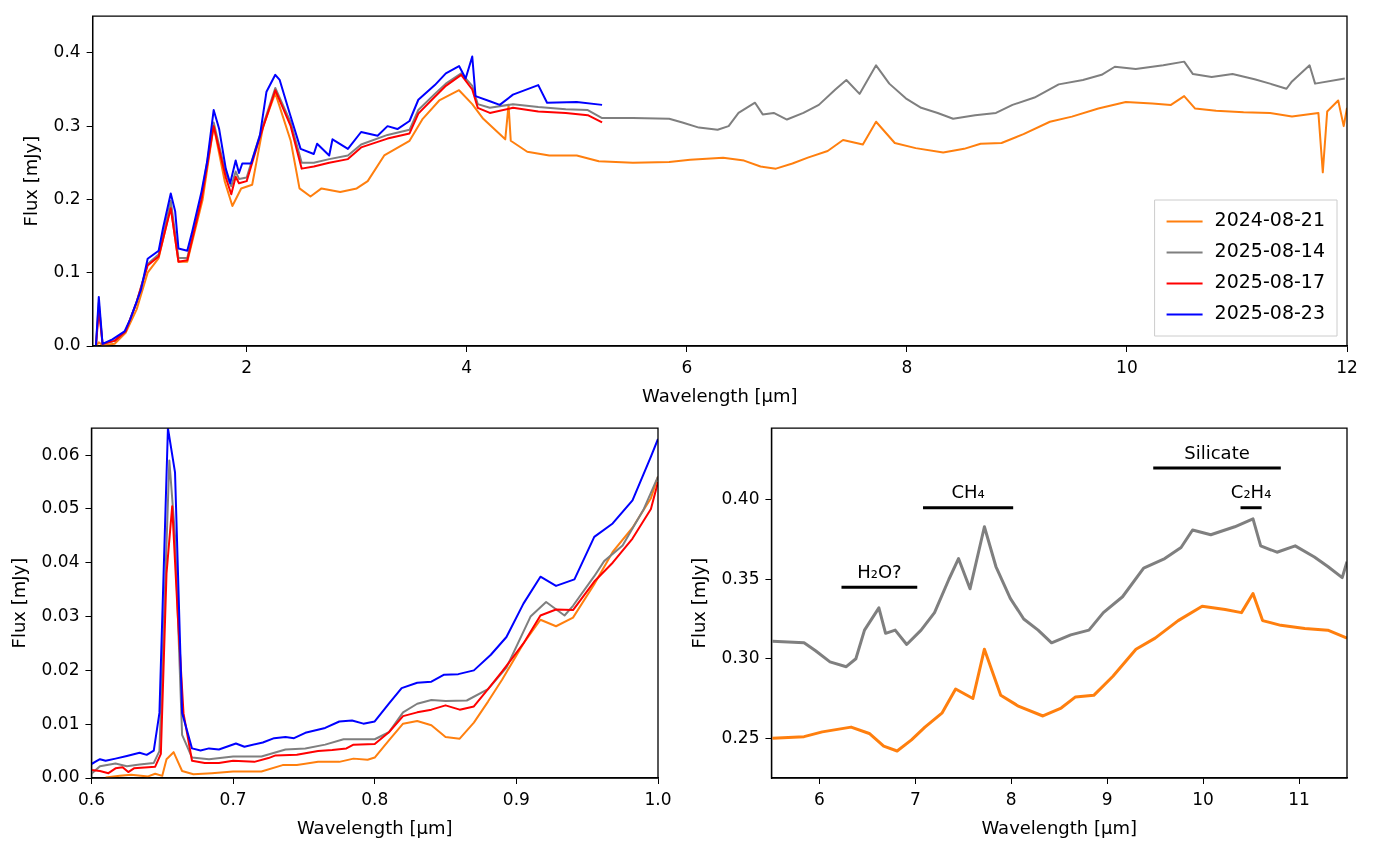 The image size is (1385, 844). I want to click on y-tick-label: 0.30, so click(740, 657).